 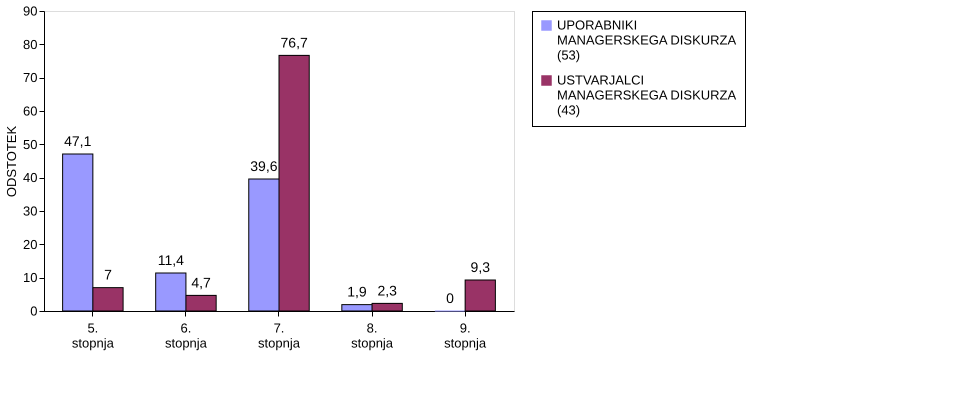 I want to click on data-label: 7, so click(x=108, y=274).